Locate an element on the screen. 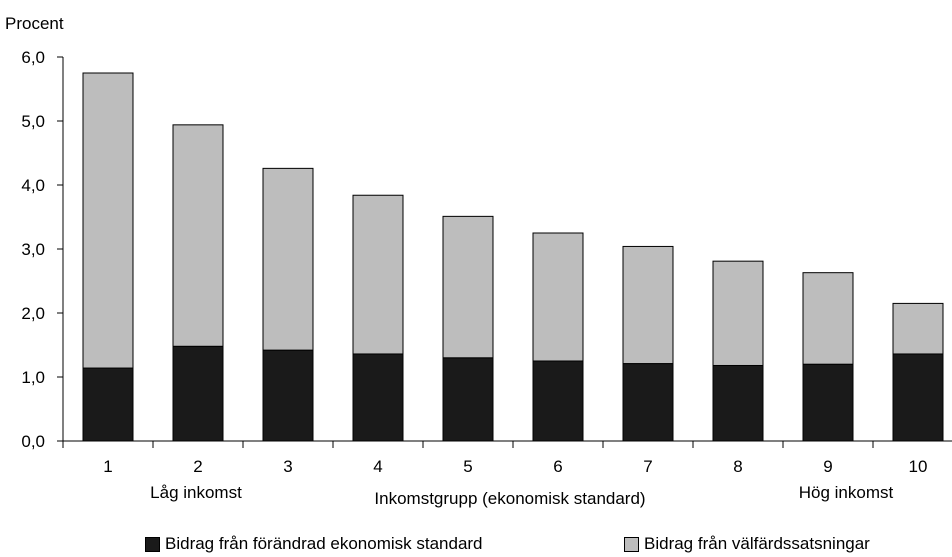 The height and width of the screenshot is (557, 952). x-tick-label: 4 is located at coordinates (377, 466).